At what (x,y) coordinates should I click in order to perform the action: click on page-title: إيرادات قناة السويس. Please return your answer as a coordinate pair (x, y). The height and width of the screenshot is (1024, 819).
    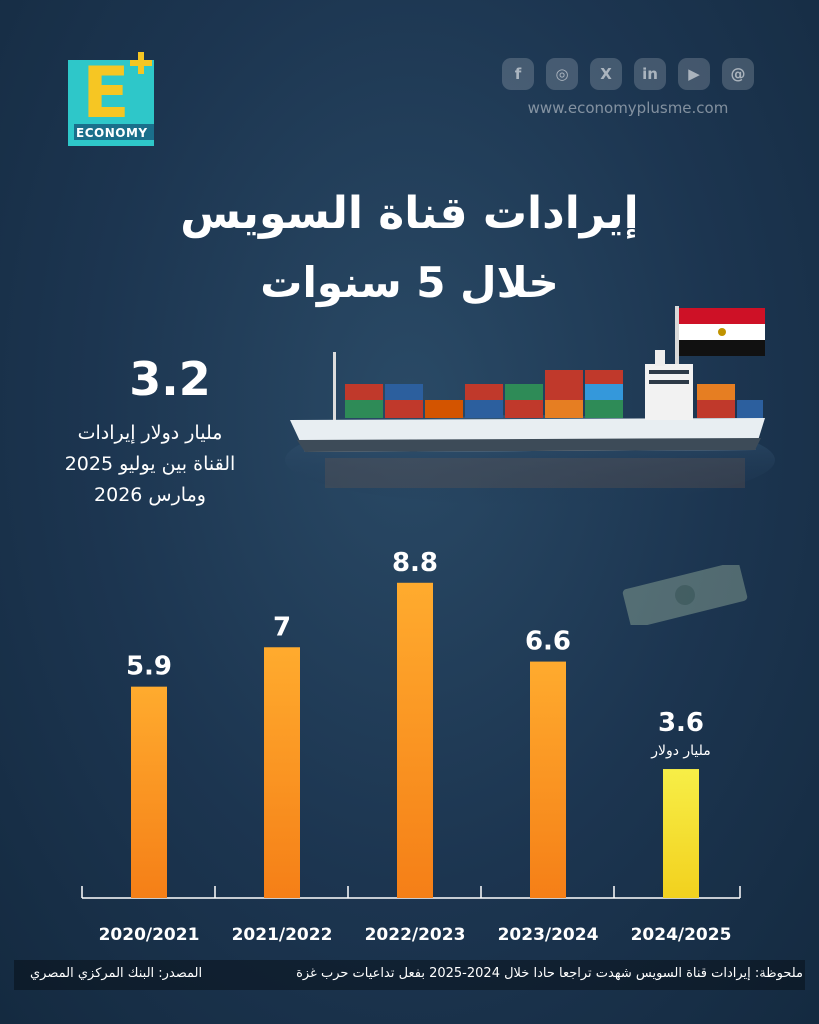
    Looking at the image, I should click on (409, 213).